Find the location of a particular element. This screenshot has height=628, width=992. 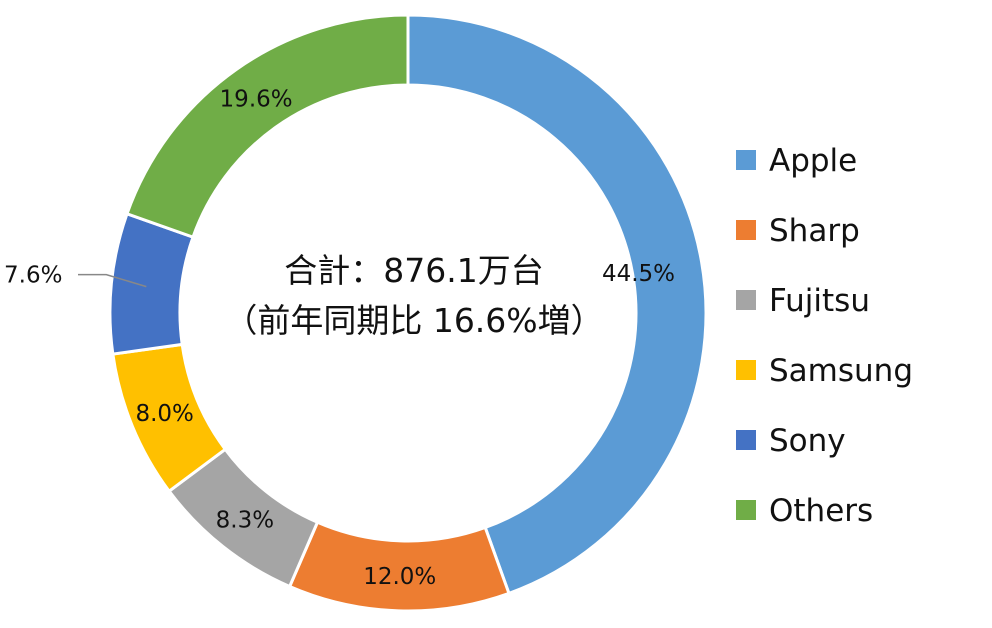

center-growth-text: （前年同期比 16.6%増） is located at coordinates (413, 320).